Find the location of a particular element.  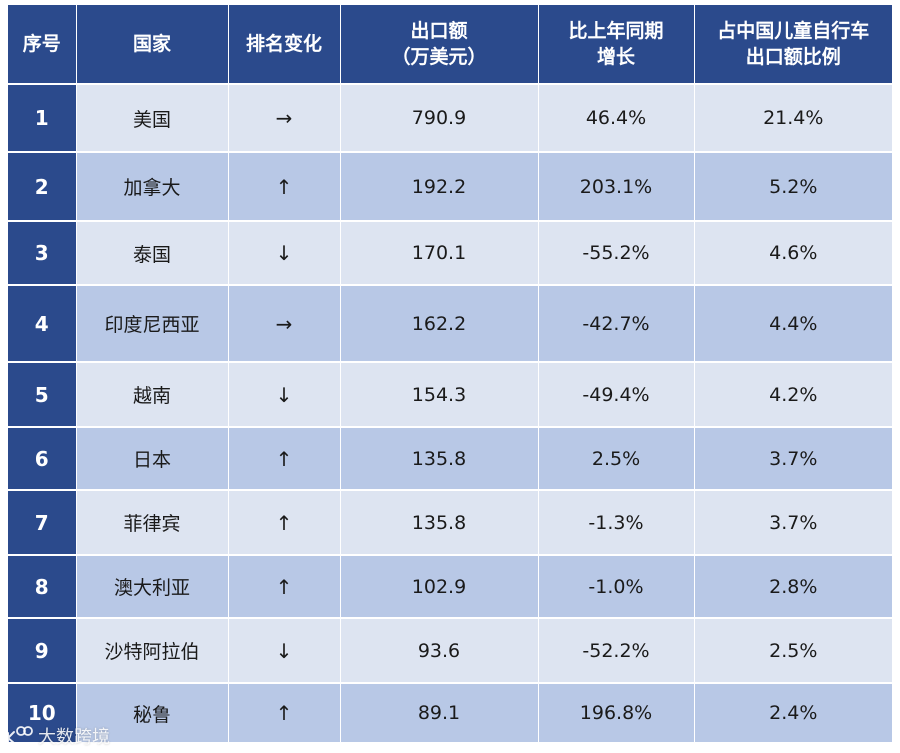

cell-rank: 9 is located at coordinates (42, 651).